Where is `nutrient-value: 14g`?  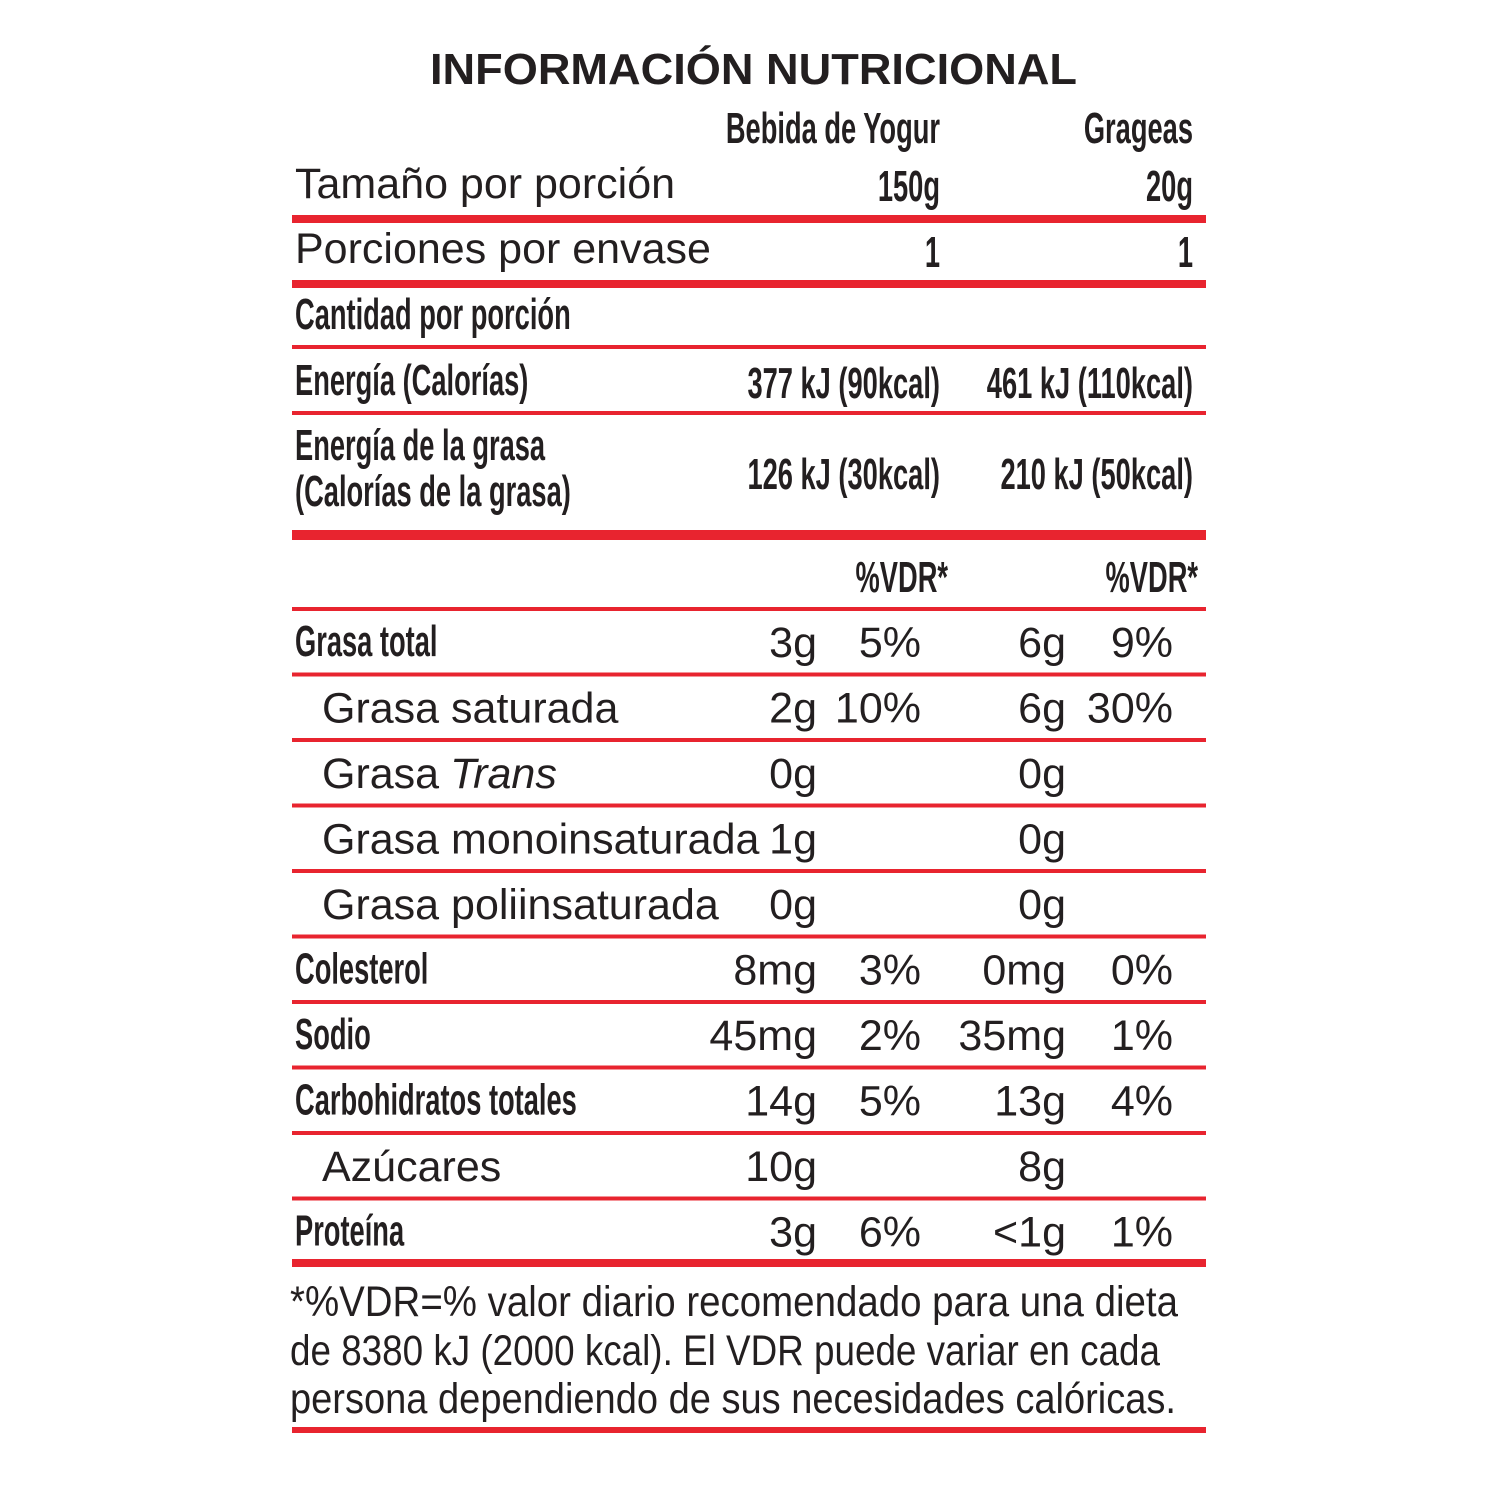
nutrient-value: 14g is located at coordinates (781, 1102).